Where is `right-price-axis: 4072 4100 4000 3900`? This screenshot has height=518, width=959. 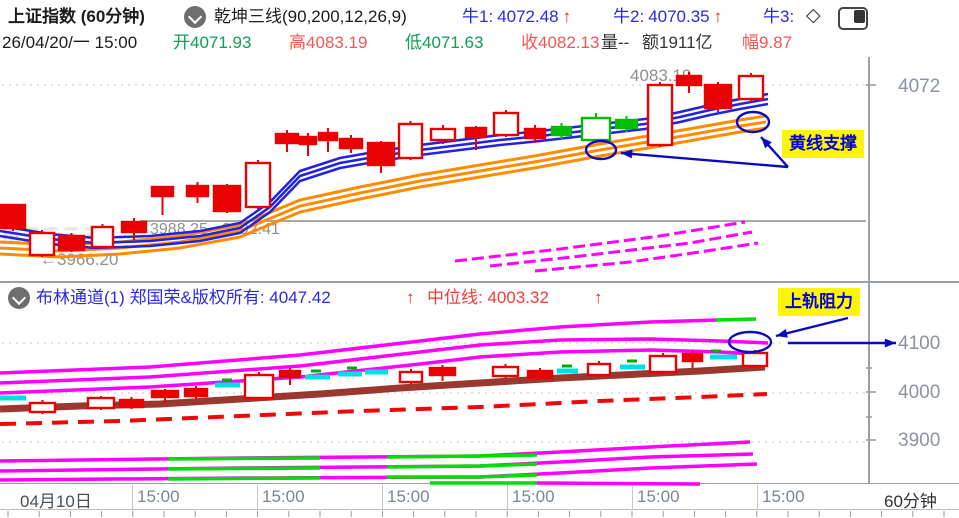 right-price-axis: 4072 4100 4000 3900 is located at coordinates (914, 254).